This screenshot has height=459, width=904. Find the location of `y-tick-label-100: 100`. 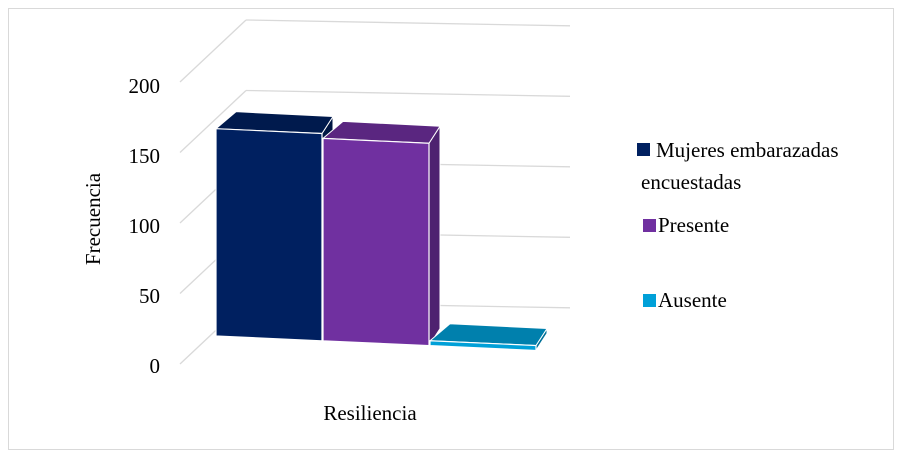

y-tick-label-100: 100 is located at coordinates (145, 226).